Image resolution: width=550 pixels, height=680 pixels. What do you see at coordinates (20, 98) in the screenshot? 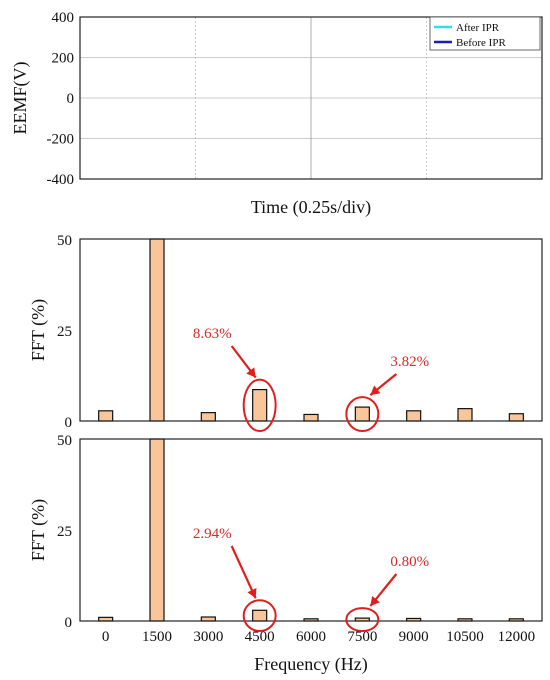
I see `eemf-ylabel: EEMF(V)` at bounding box center [20, 98].